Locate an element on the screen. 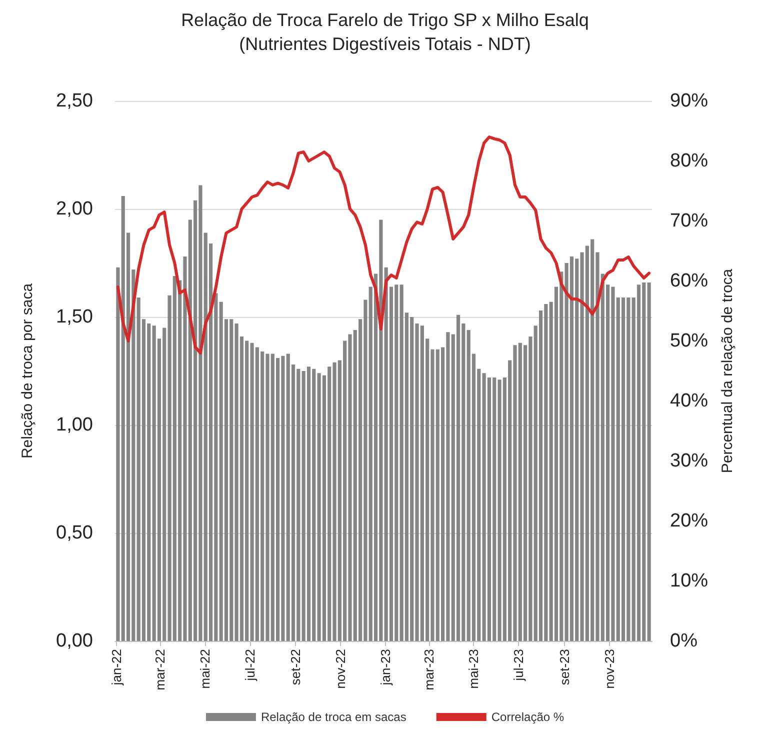  y2-tick-label: 10% is located at coordinates (689, 581).